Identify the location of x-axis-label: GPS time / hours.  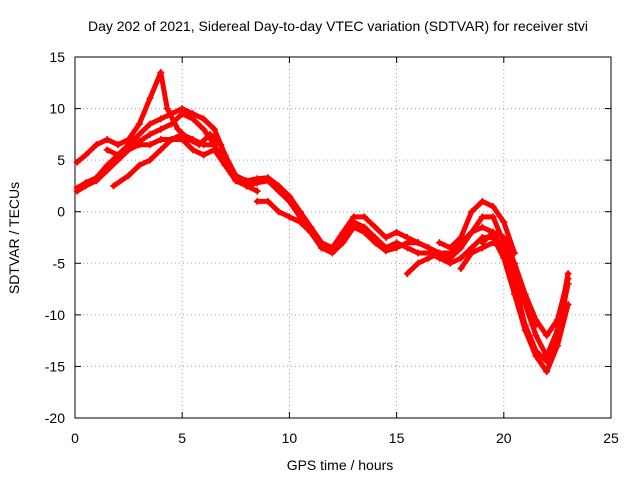
(340, 465).